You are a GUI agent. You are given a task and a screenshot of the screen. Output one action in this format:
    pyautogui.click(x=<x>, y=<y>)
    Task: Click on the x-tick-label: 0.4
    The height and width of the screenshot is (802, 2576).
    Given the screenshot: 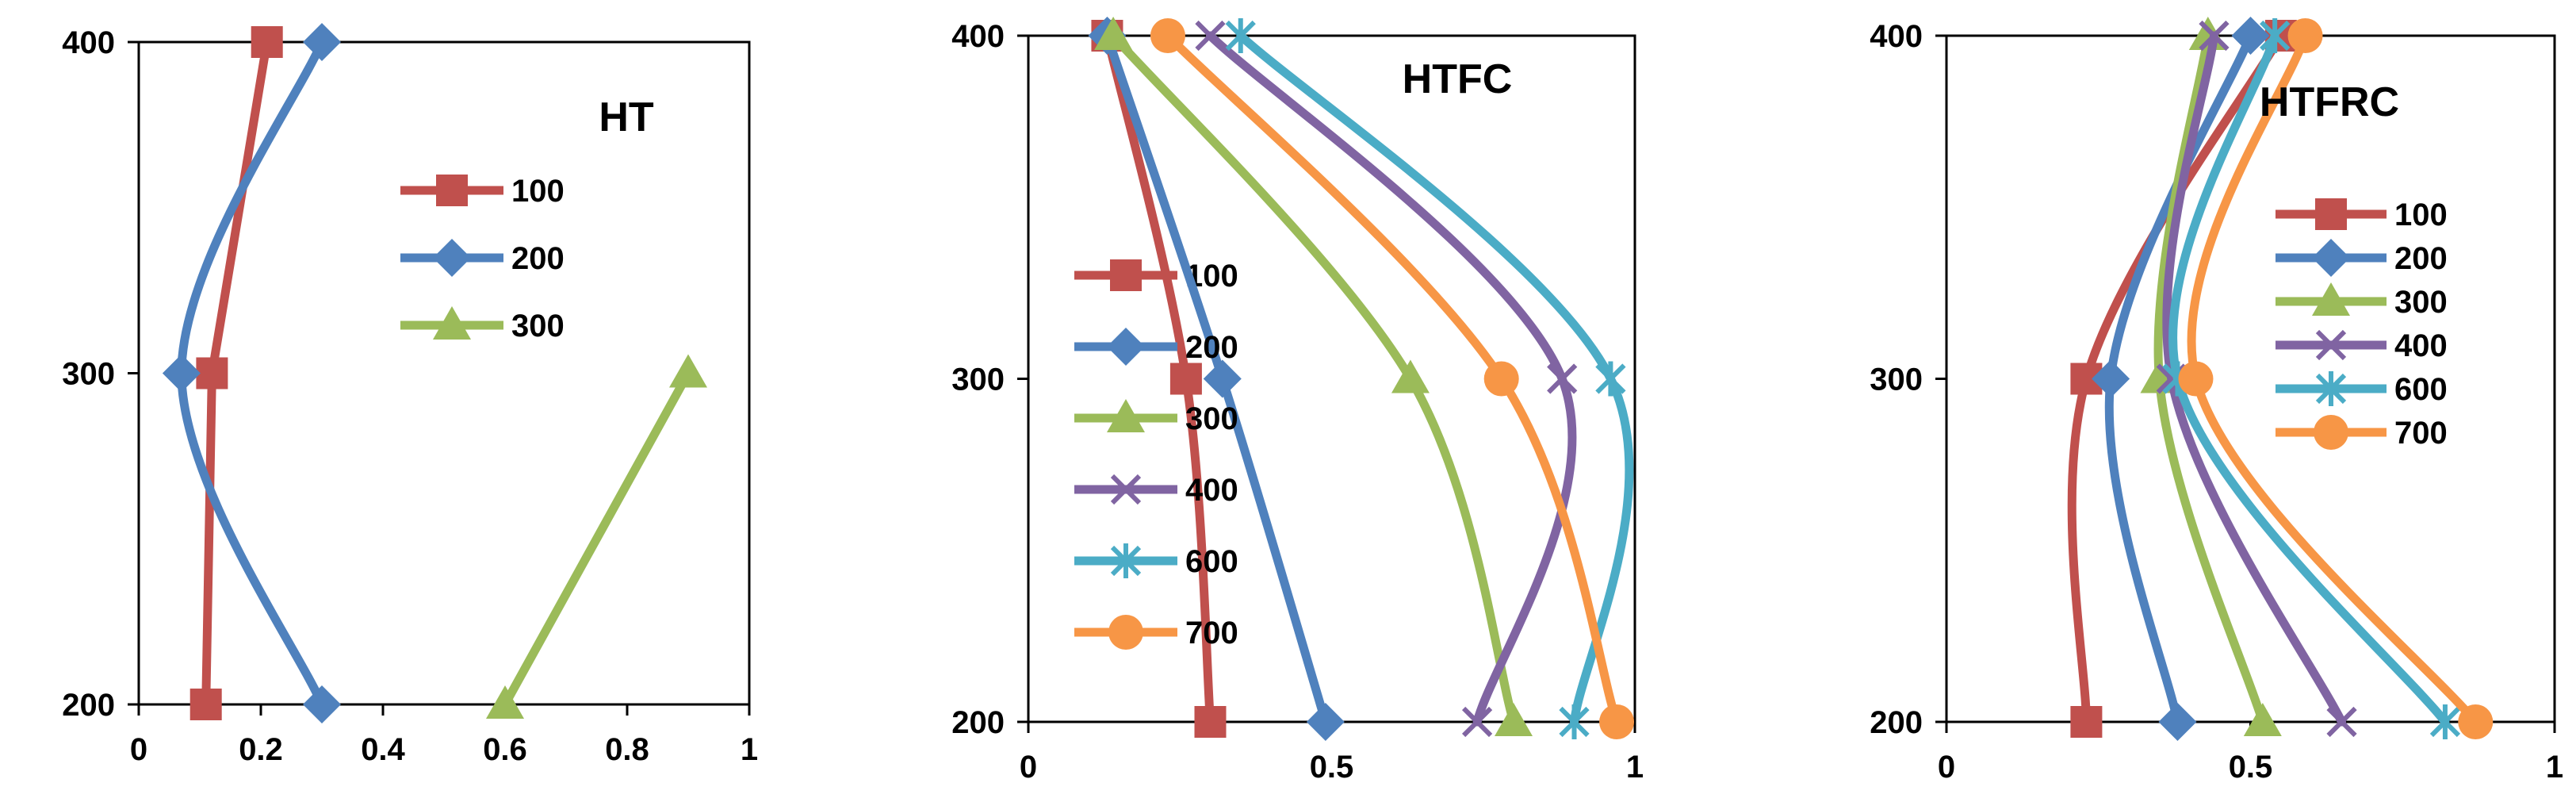 What is the action you would take?
    pyautogui.click(x=383, y=750)
    